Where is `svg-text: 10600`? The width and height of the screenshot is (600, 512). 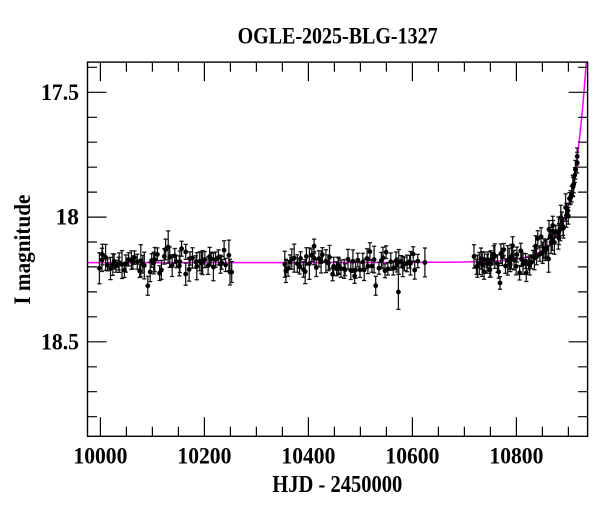 svg-text: 10600 is located at coordinates (412, 455).